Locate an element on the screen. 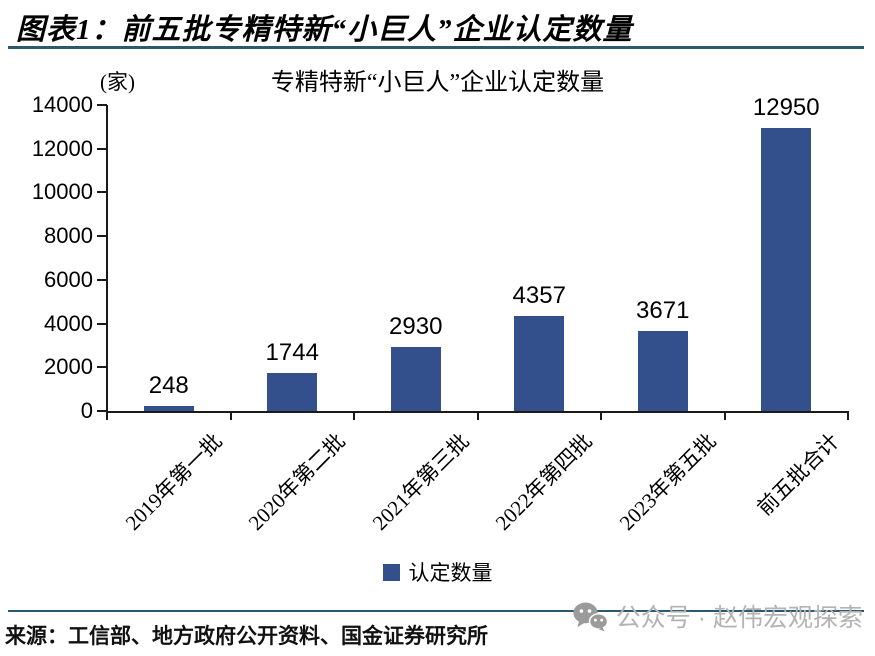 Image resolution: width=875 pixels, height=656 pixels. x-category-label: 前五批合计 is located at coordinates (798, 474).